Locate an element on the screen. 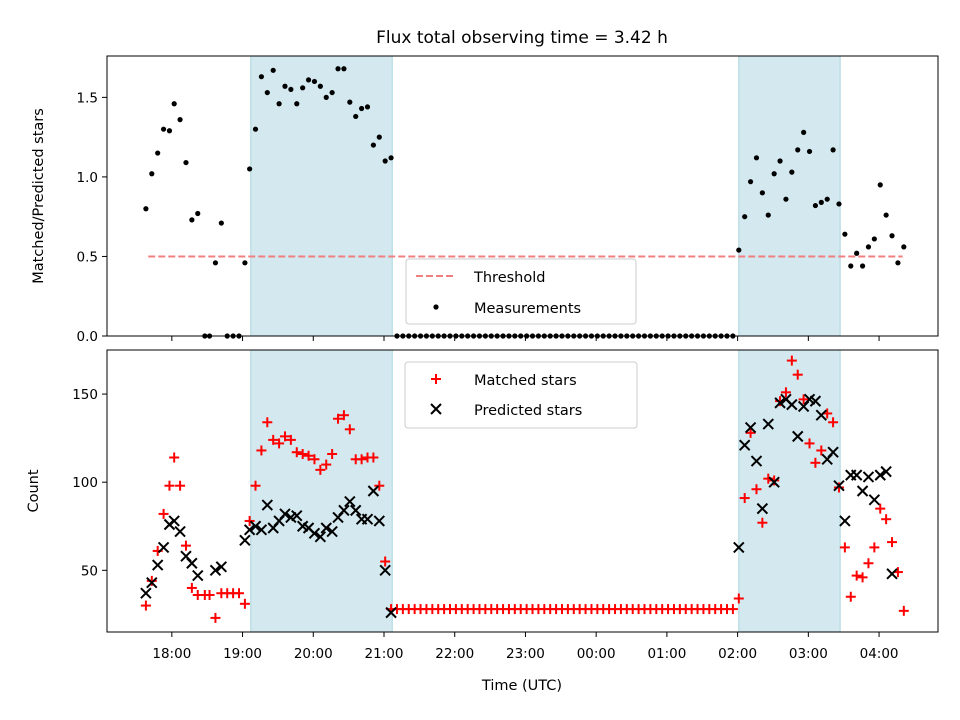  y-tick-label: 100 is located at coordinates (85, 483).